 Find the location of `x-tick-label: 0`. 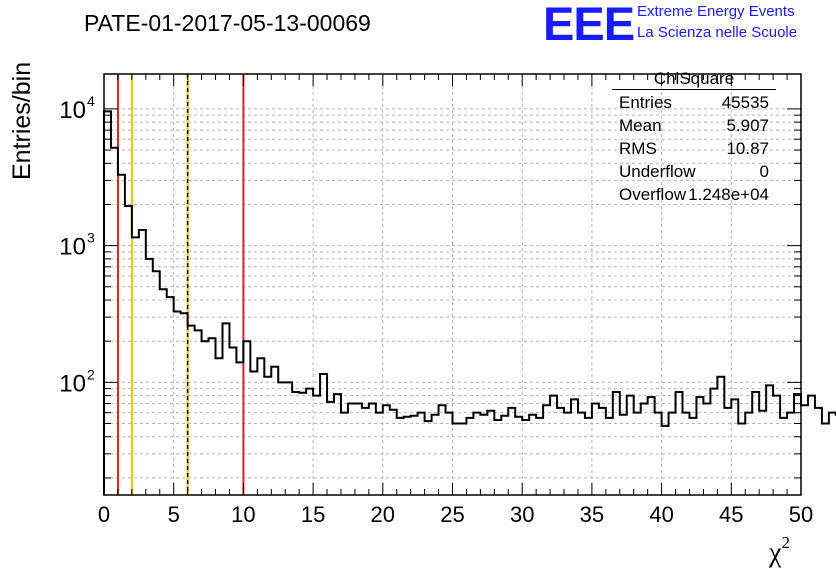

x-tick-label: 0 is located at coordinates (104, 514).